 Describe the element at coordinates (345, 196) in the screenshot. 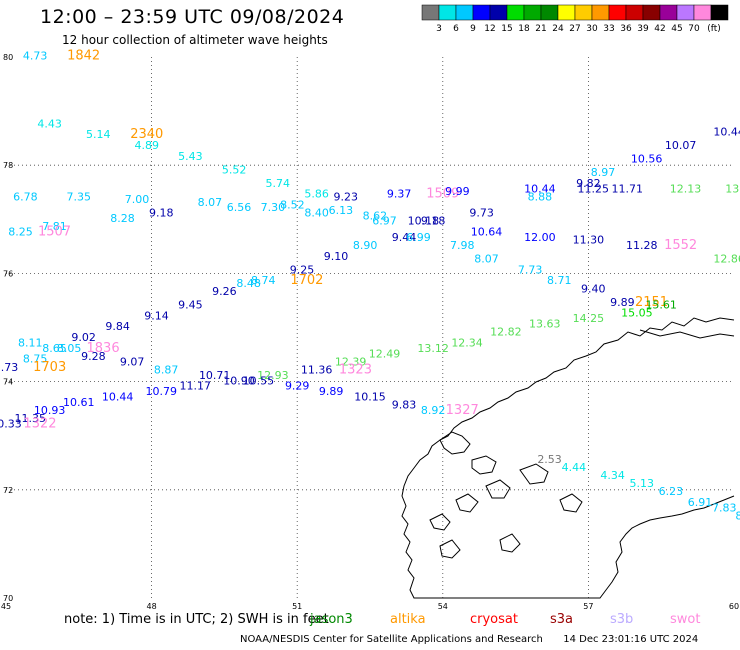

I see `wave-height-value: 9.23` at that location.